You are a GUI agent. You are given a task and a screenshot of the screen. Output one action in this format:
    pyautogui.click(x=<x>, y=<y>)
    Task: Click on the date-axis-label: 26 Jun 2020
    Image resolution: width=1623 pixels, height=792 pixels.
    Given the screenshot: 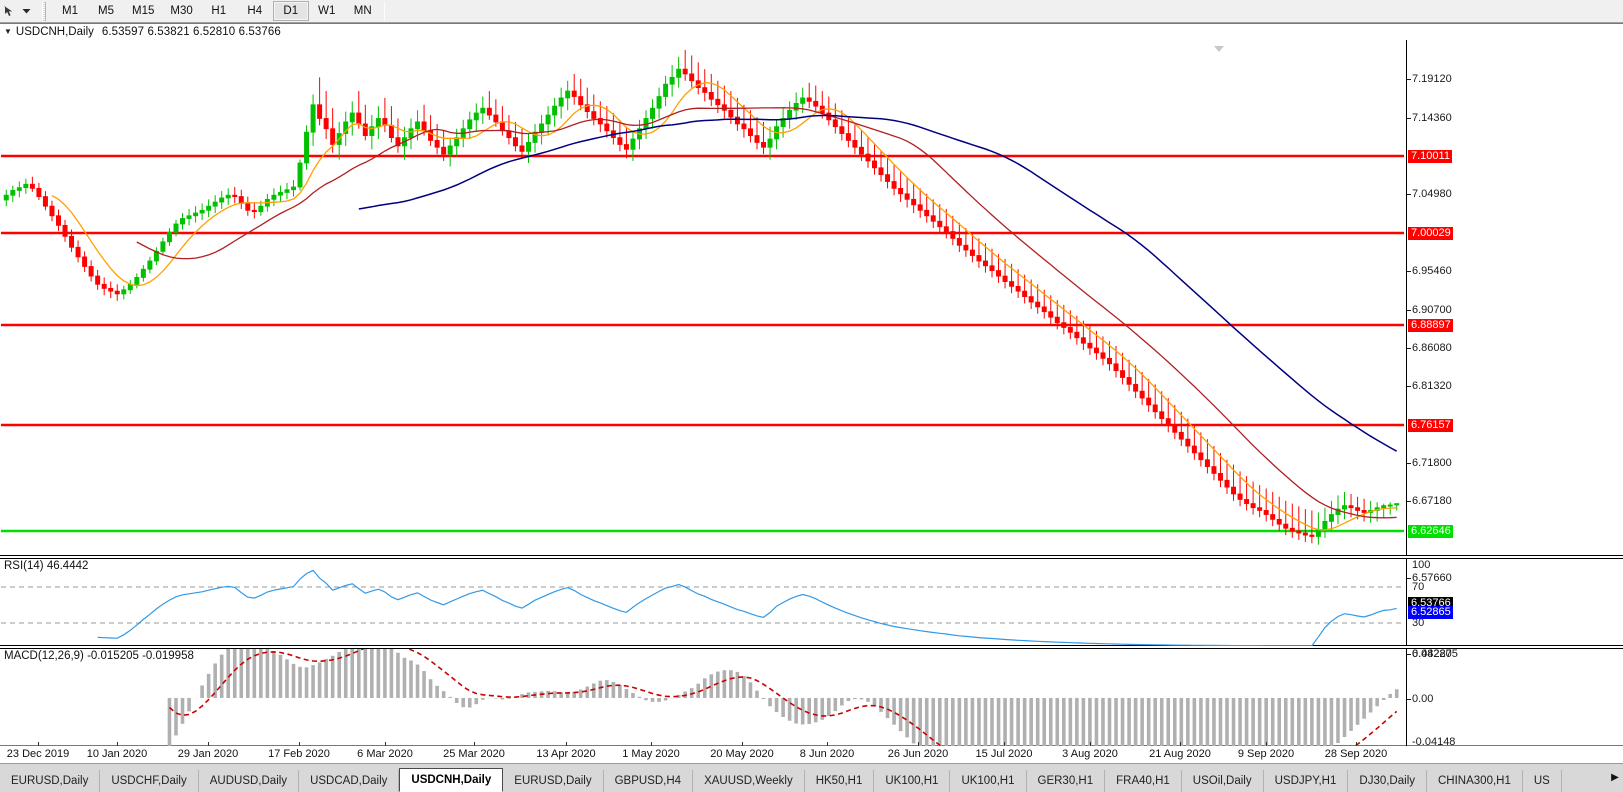 What is the action you would take?
    pyautogui.click(x=918, y=754)
    